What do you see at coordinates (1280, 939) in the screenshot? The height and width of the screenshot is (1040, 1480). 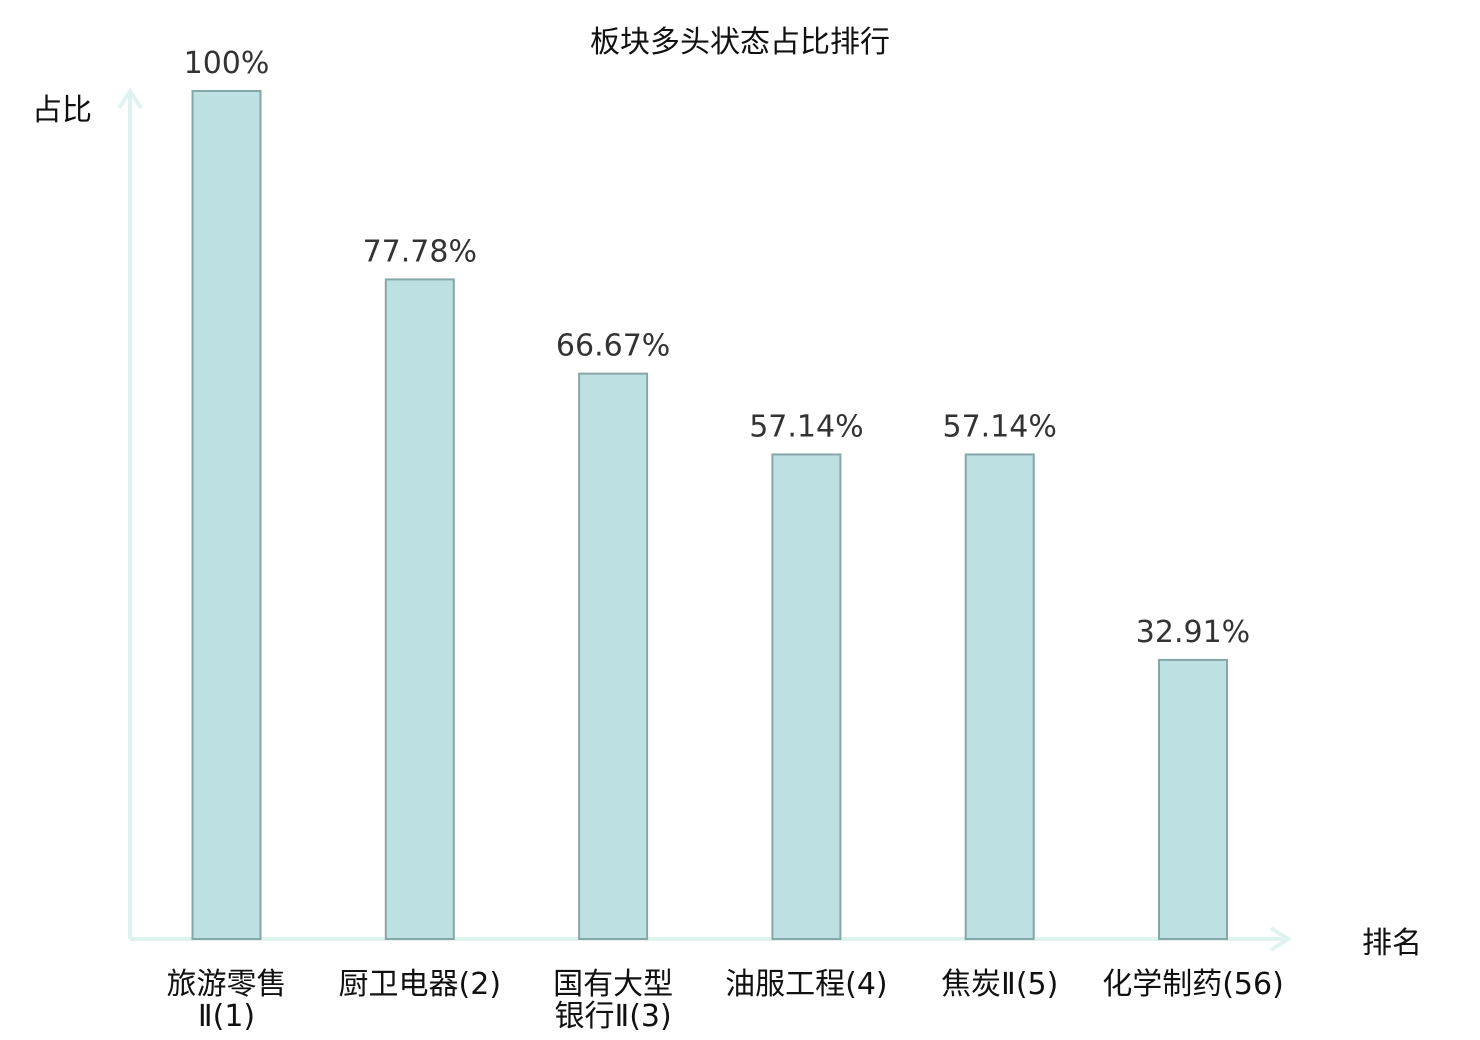 I see `x-axis-arrow` at bounding box center [1280, 939].